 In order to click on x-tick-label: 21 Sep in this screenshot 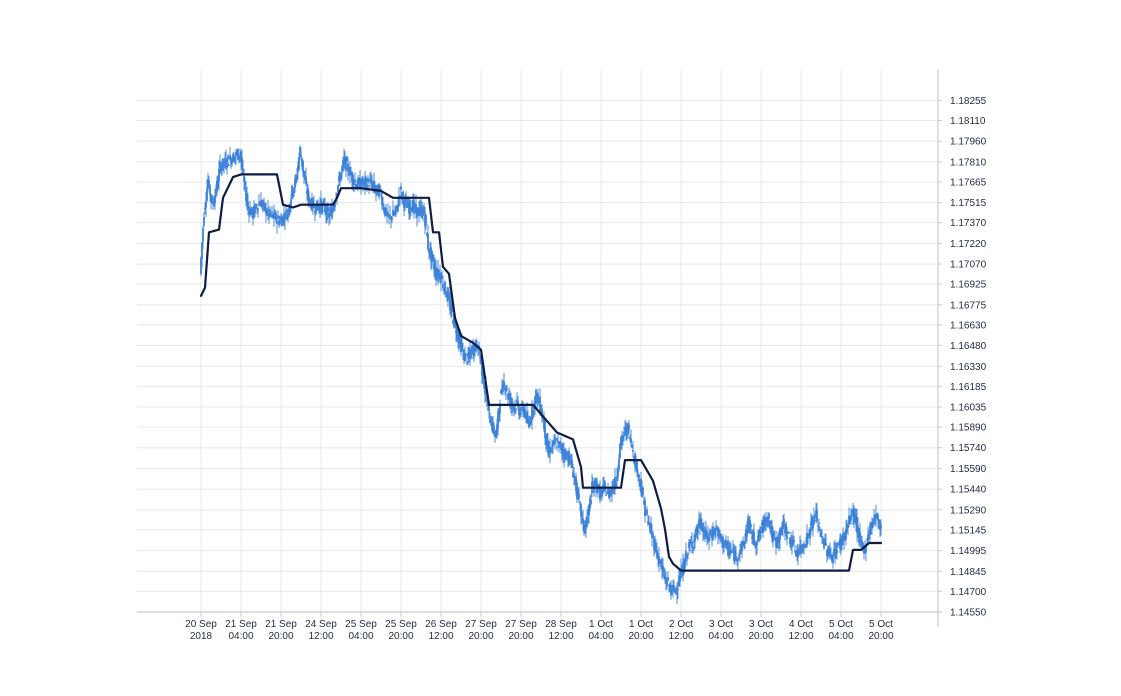, I will do `click(241, 624)`.